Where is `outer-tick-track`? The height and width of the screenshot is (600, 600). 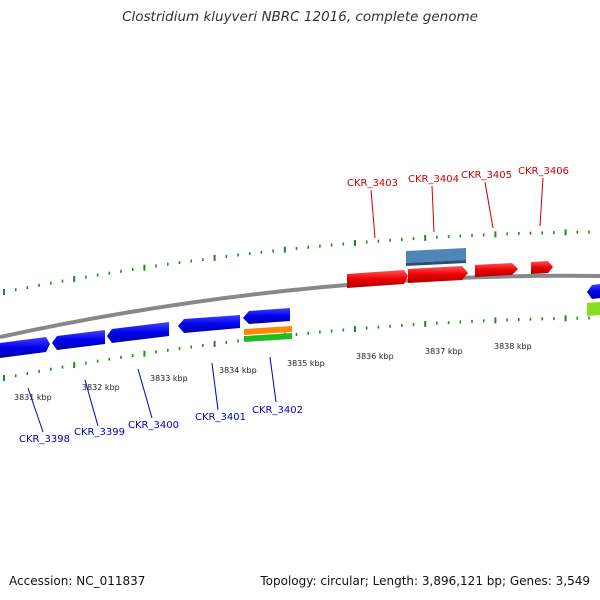
outer-tick-track is located at coordinates (296, 262).